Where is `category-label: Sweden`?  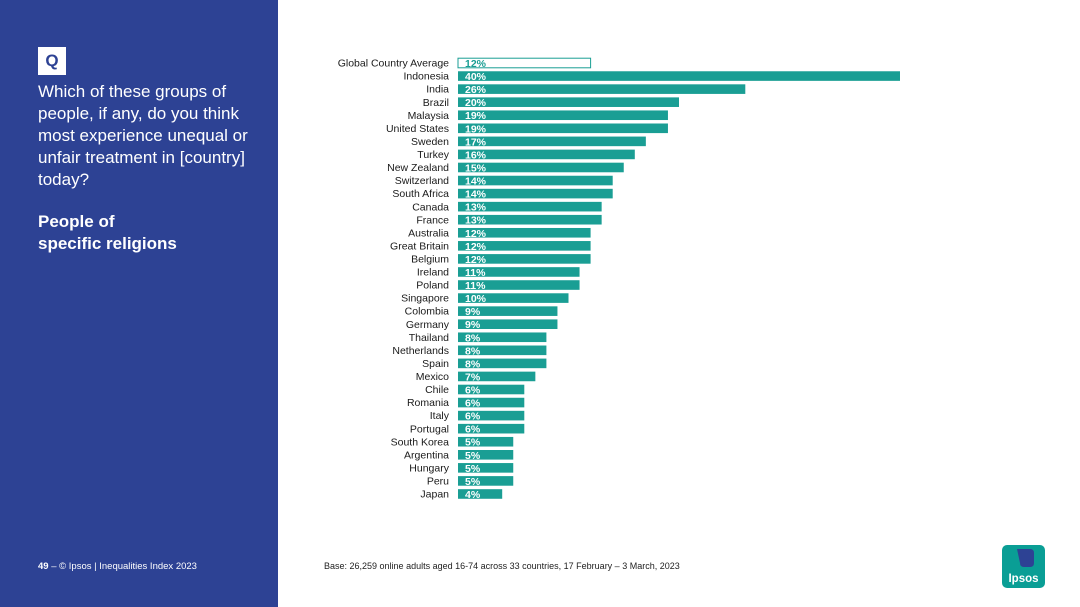
category-label: Sweden is located at coordinates (430, 142).